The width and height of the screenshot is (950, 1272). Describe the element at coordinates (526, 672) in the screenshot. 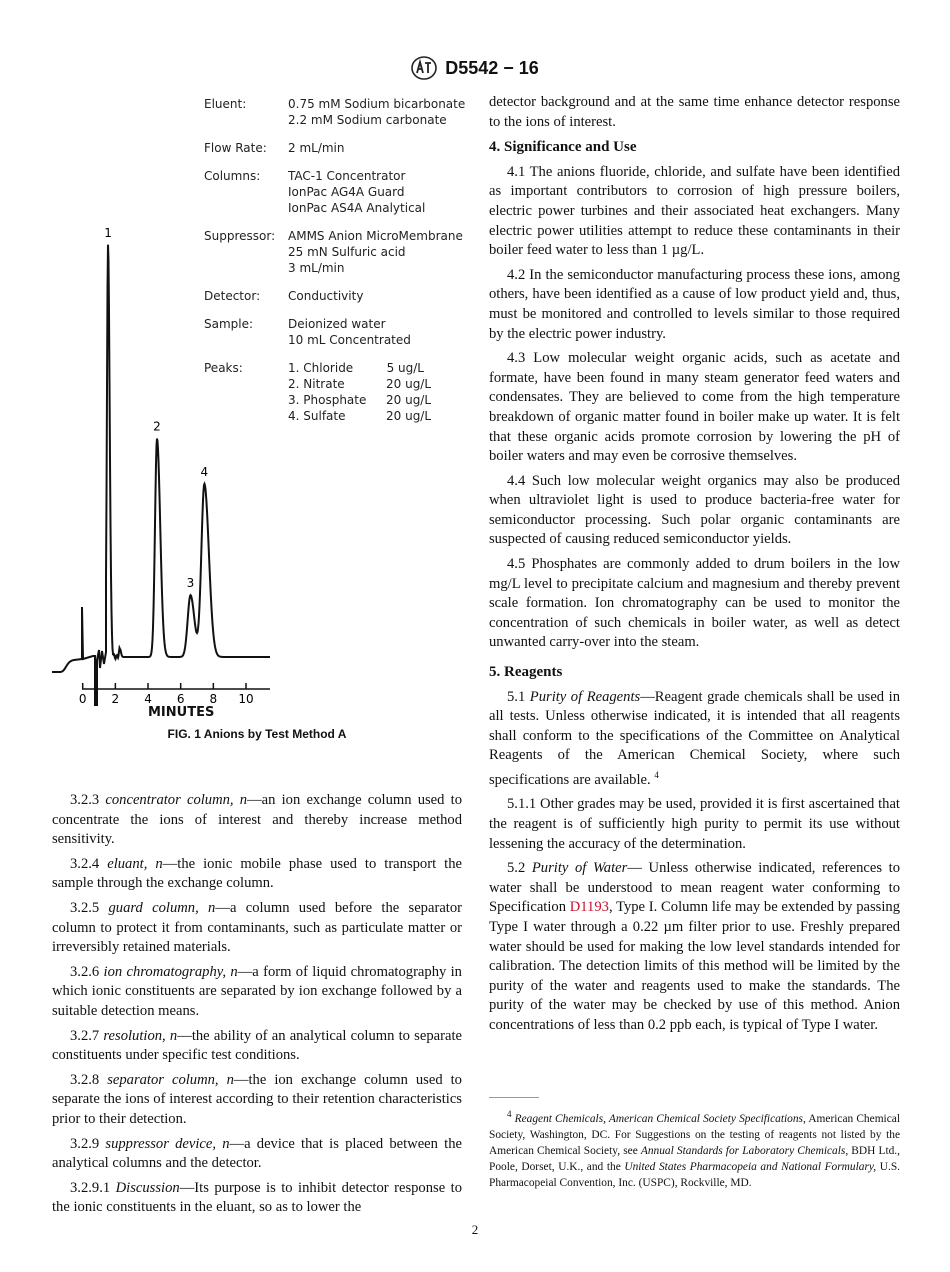

I see `section-5-heading: 5. Reagents` at that location.